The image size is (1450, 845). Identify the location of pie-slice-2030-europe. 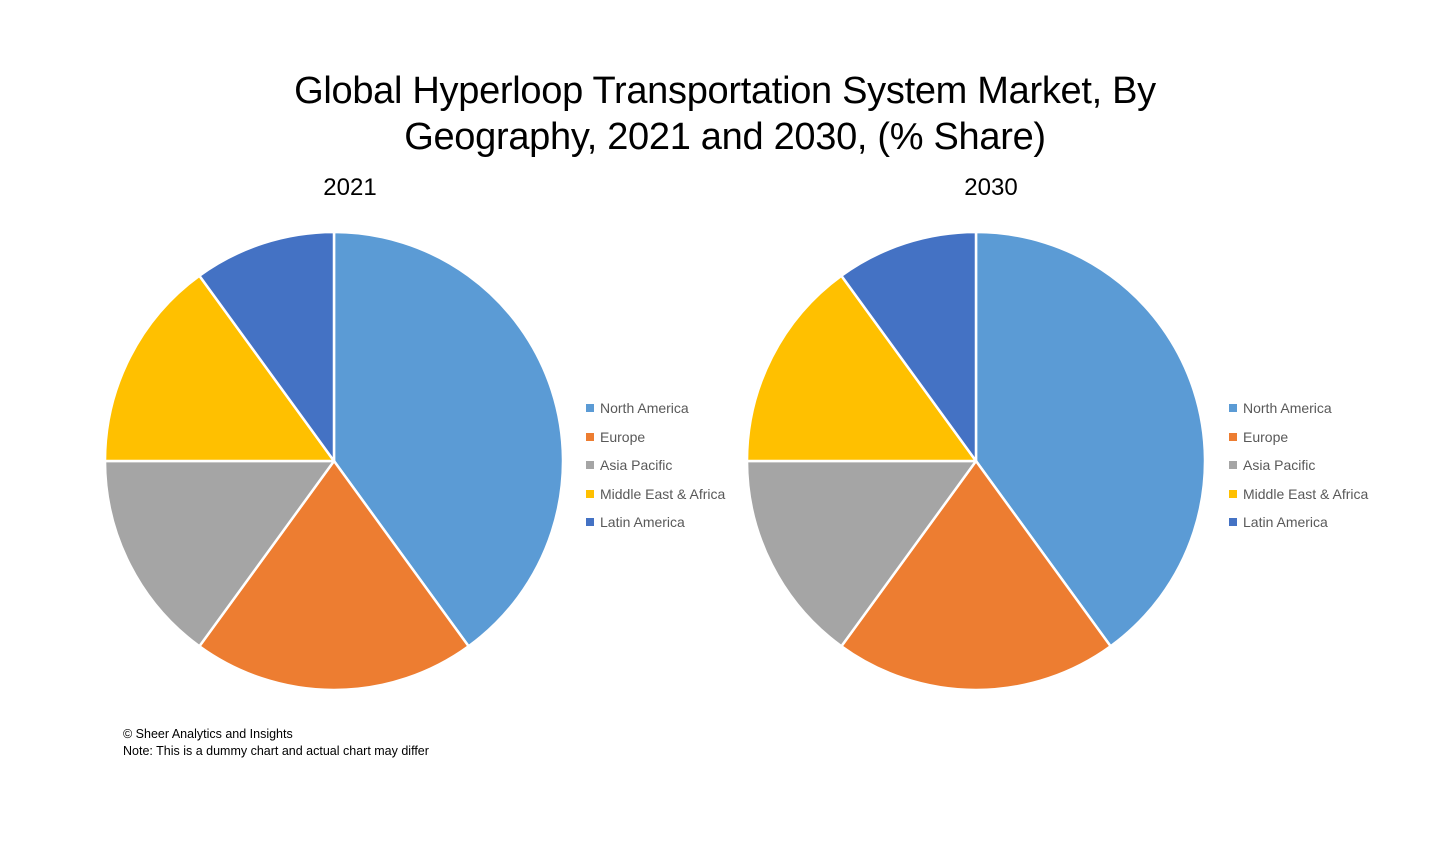
(976, 575).